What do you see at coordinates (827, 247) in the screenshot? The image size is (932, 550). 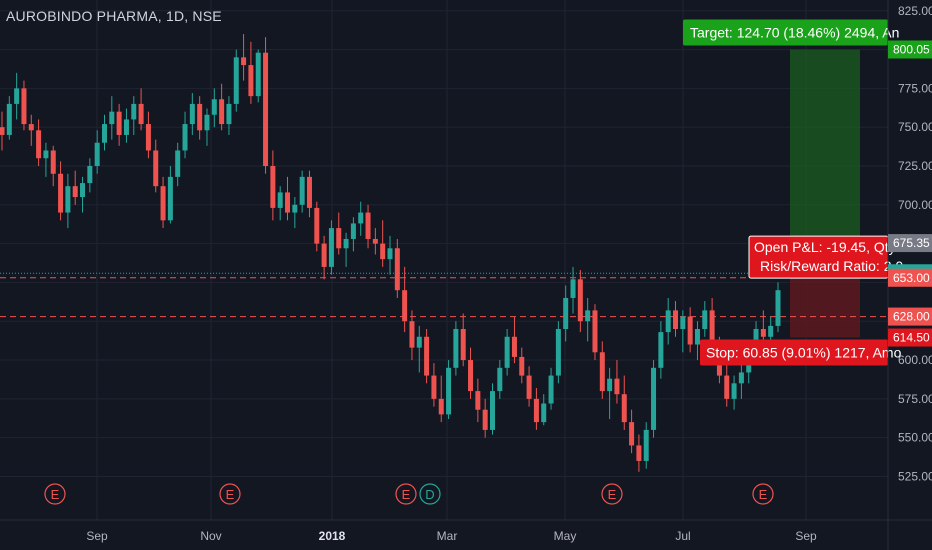 I see `pnl-line-1: Open P&L: -19.45, Qty:` at bounding box center [827, 247].